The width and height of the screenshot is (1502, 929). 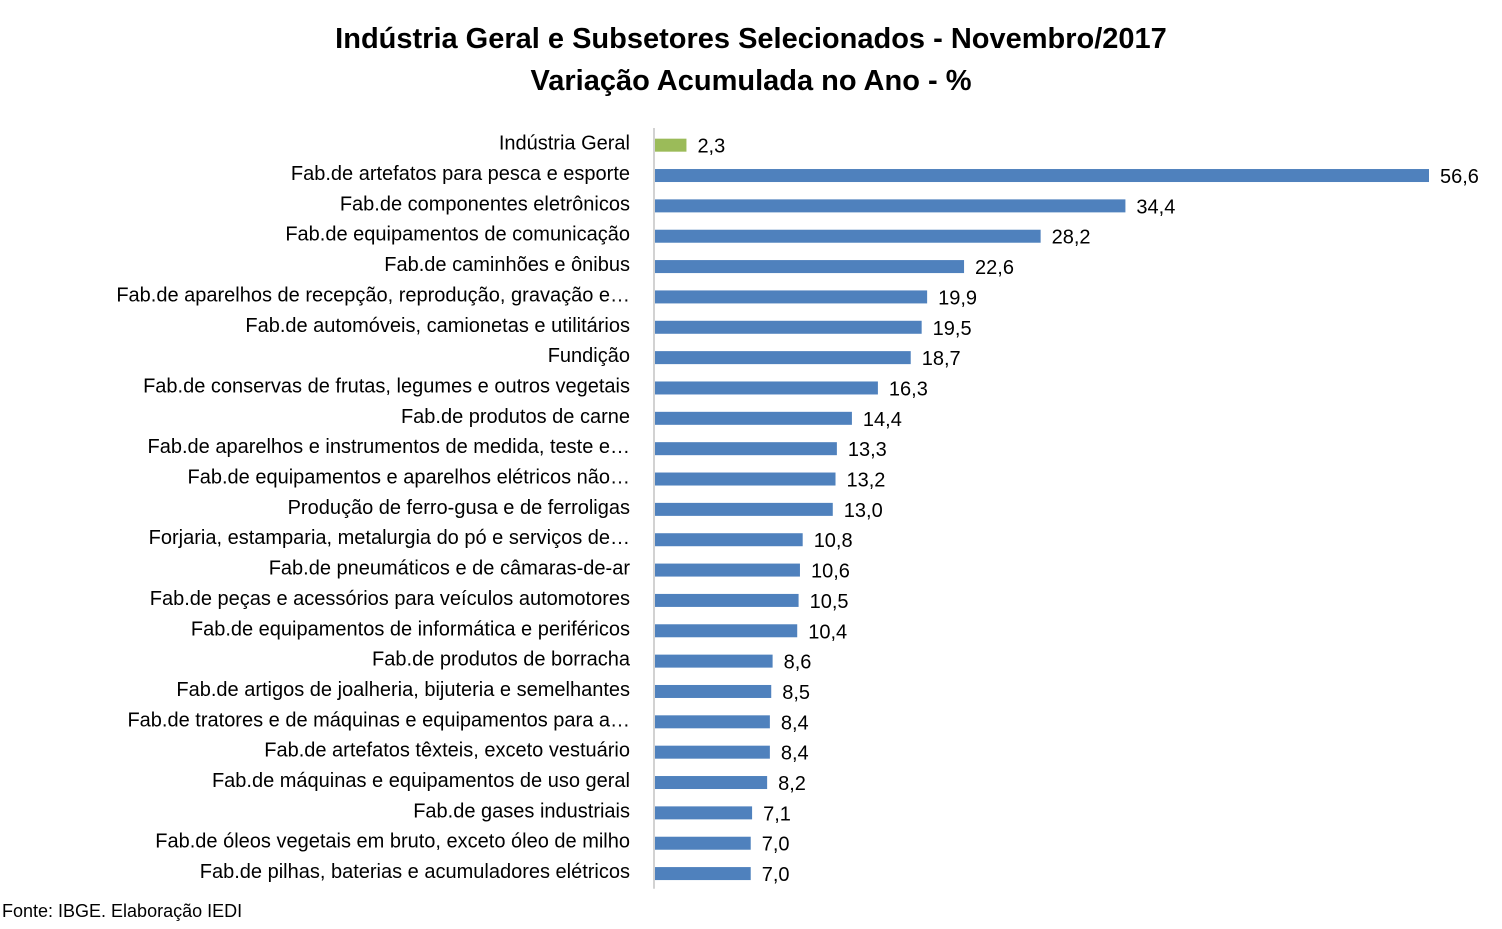 What do you see at coordinates (908, 389) in the screenshot?
I see `data-label: 16,3` at bounding box center [908, 389].